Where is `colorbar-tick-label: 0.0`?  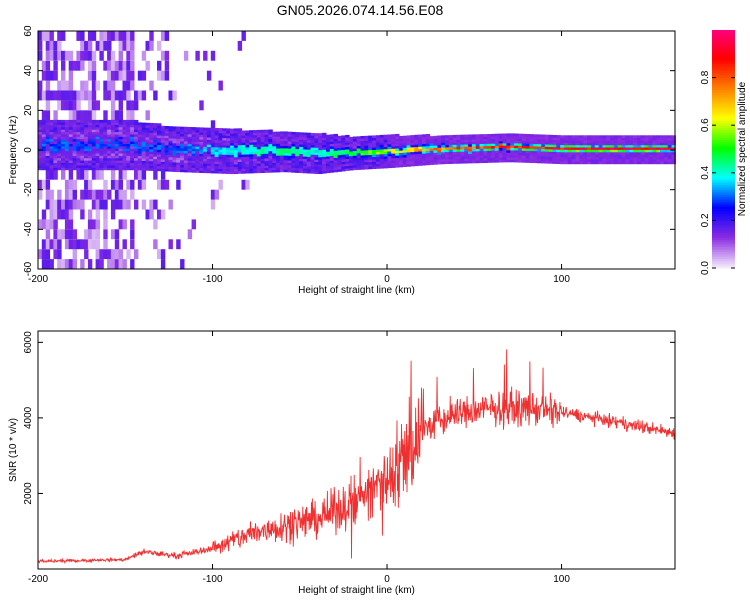 colorbar-tick-label: 0.0 is located at coordinates (705, 268).